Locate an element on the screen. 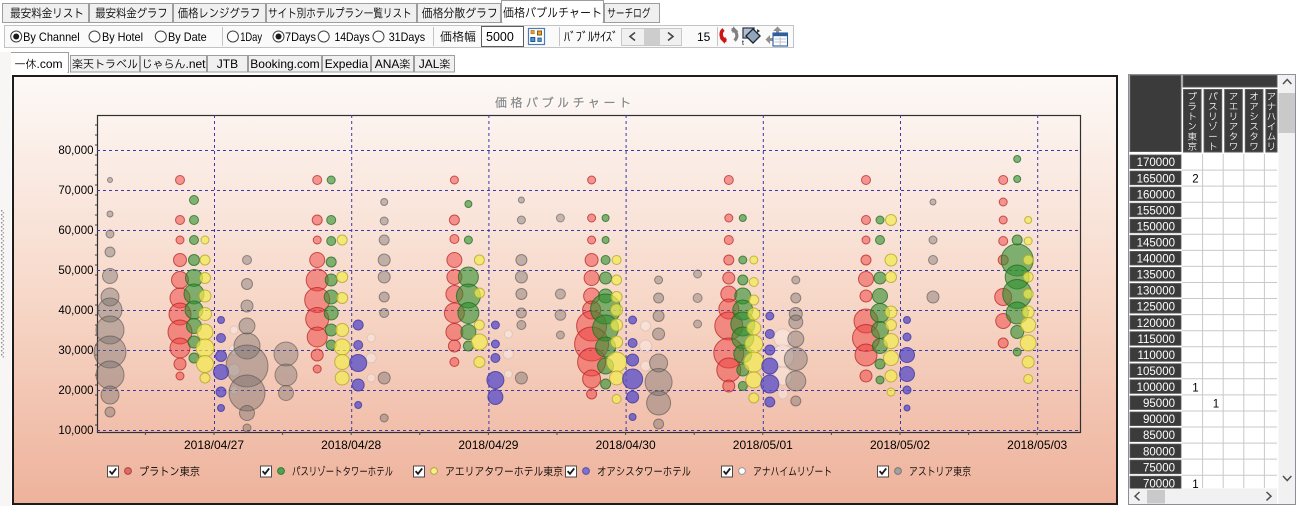 This screenshot has height=506, width=1299. svg-text: Expedia is located at coordinates (347, 64).